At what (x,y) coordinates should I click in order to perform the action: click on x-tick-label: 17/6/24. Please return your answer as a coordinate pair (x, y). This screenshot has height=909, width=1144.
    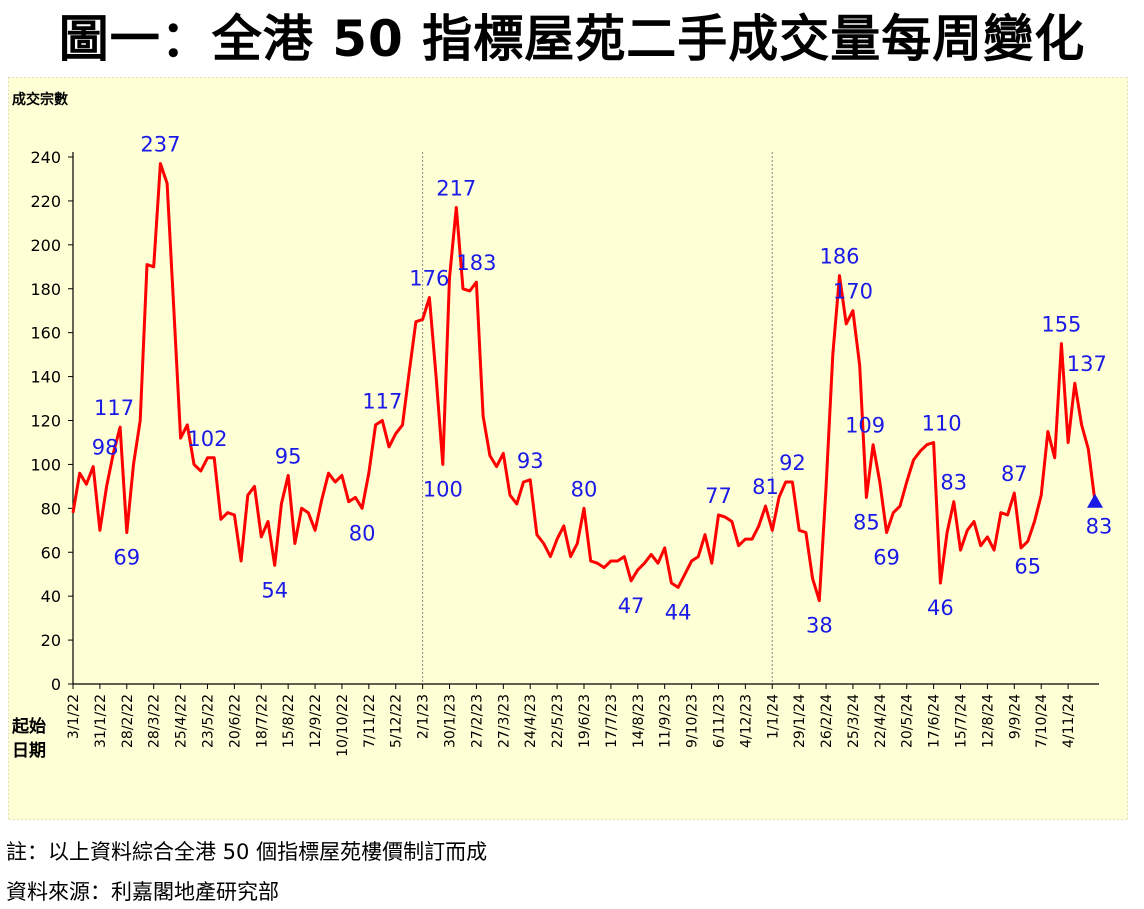
    Looking at the image, I should click on (935, 721).